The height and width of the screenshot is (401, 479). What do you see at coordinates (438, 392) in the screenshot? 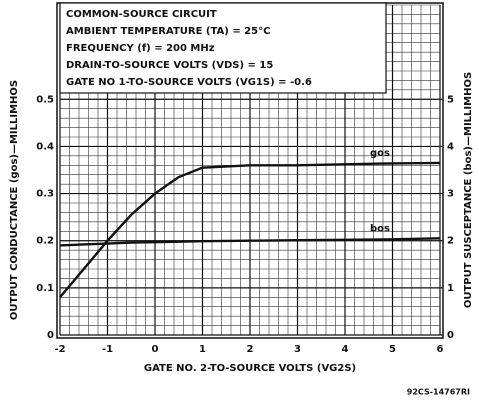
I see `figure-code: 92CS-14767RI` at bounding box center [438, 392].